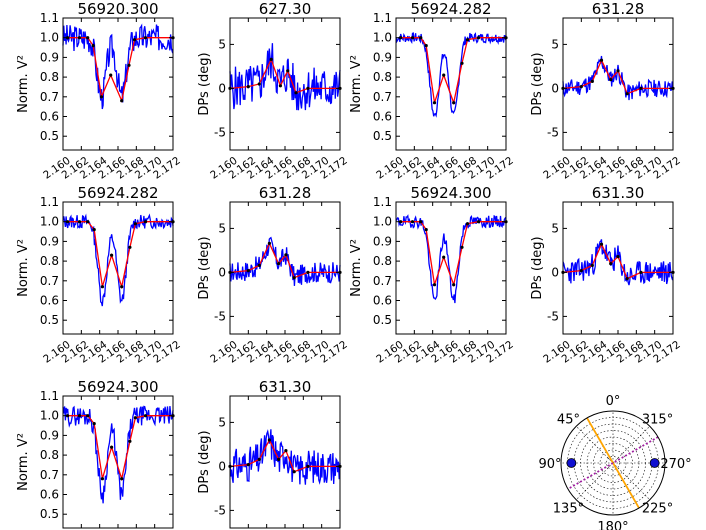  I want to click on panel-9: 0.5 0.6 0.7 0.8 0.9 1.0 1.1 56924.300 Norm. V², so click(95, 453).